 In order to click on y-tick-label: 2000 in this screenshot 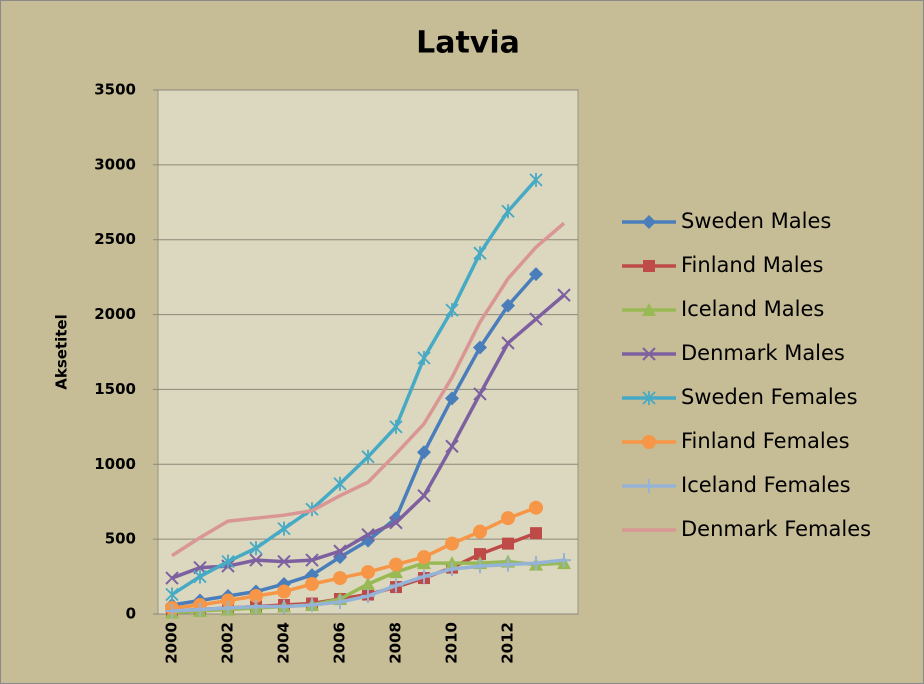, I will do `click(115, 314)`.